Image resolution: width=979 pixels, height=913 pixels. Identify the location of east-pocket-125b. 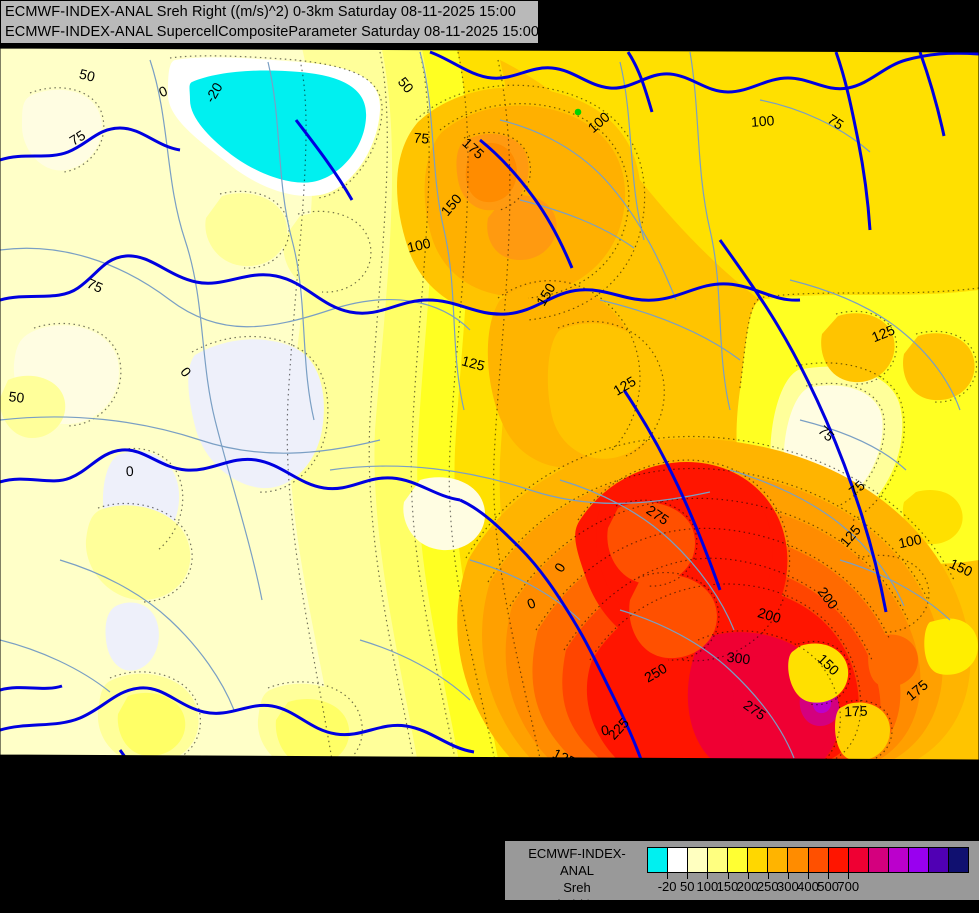
(939, 367).